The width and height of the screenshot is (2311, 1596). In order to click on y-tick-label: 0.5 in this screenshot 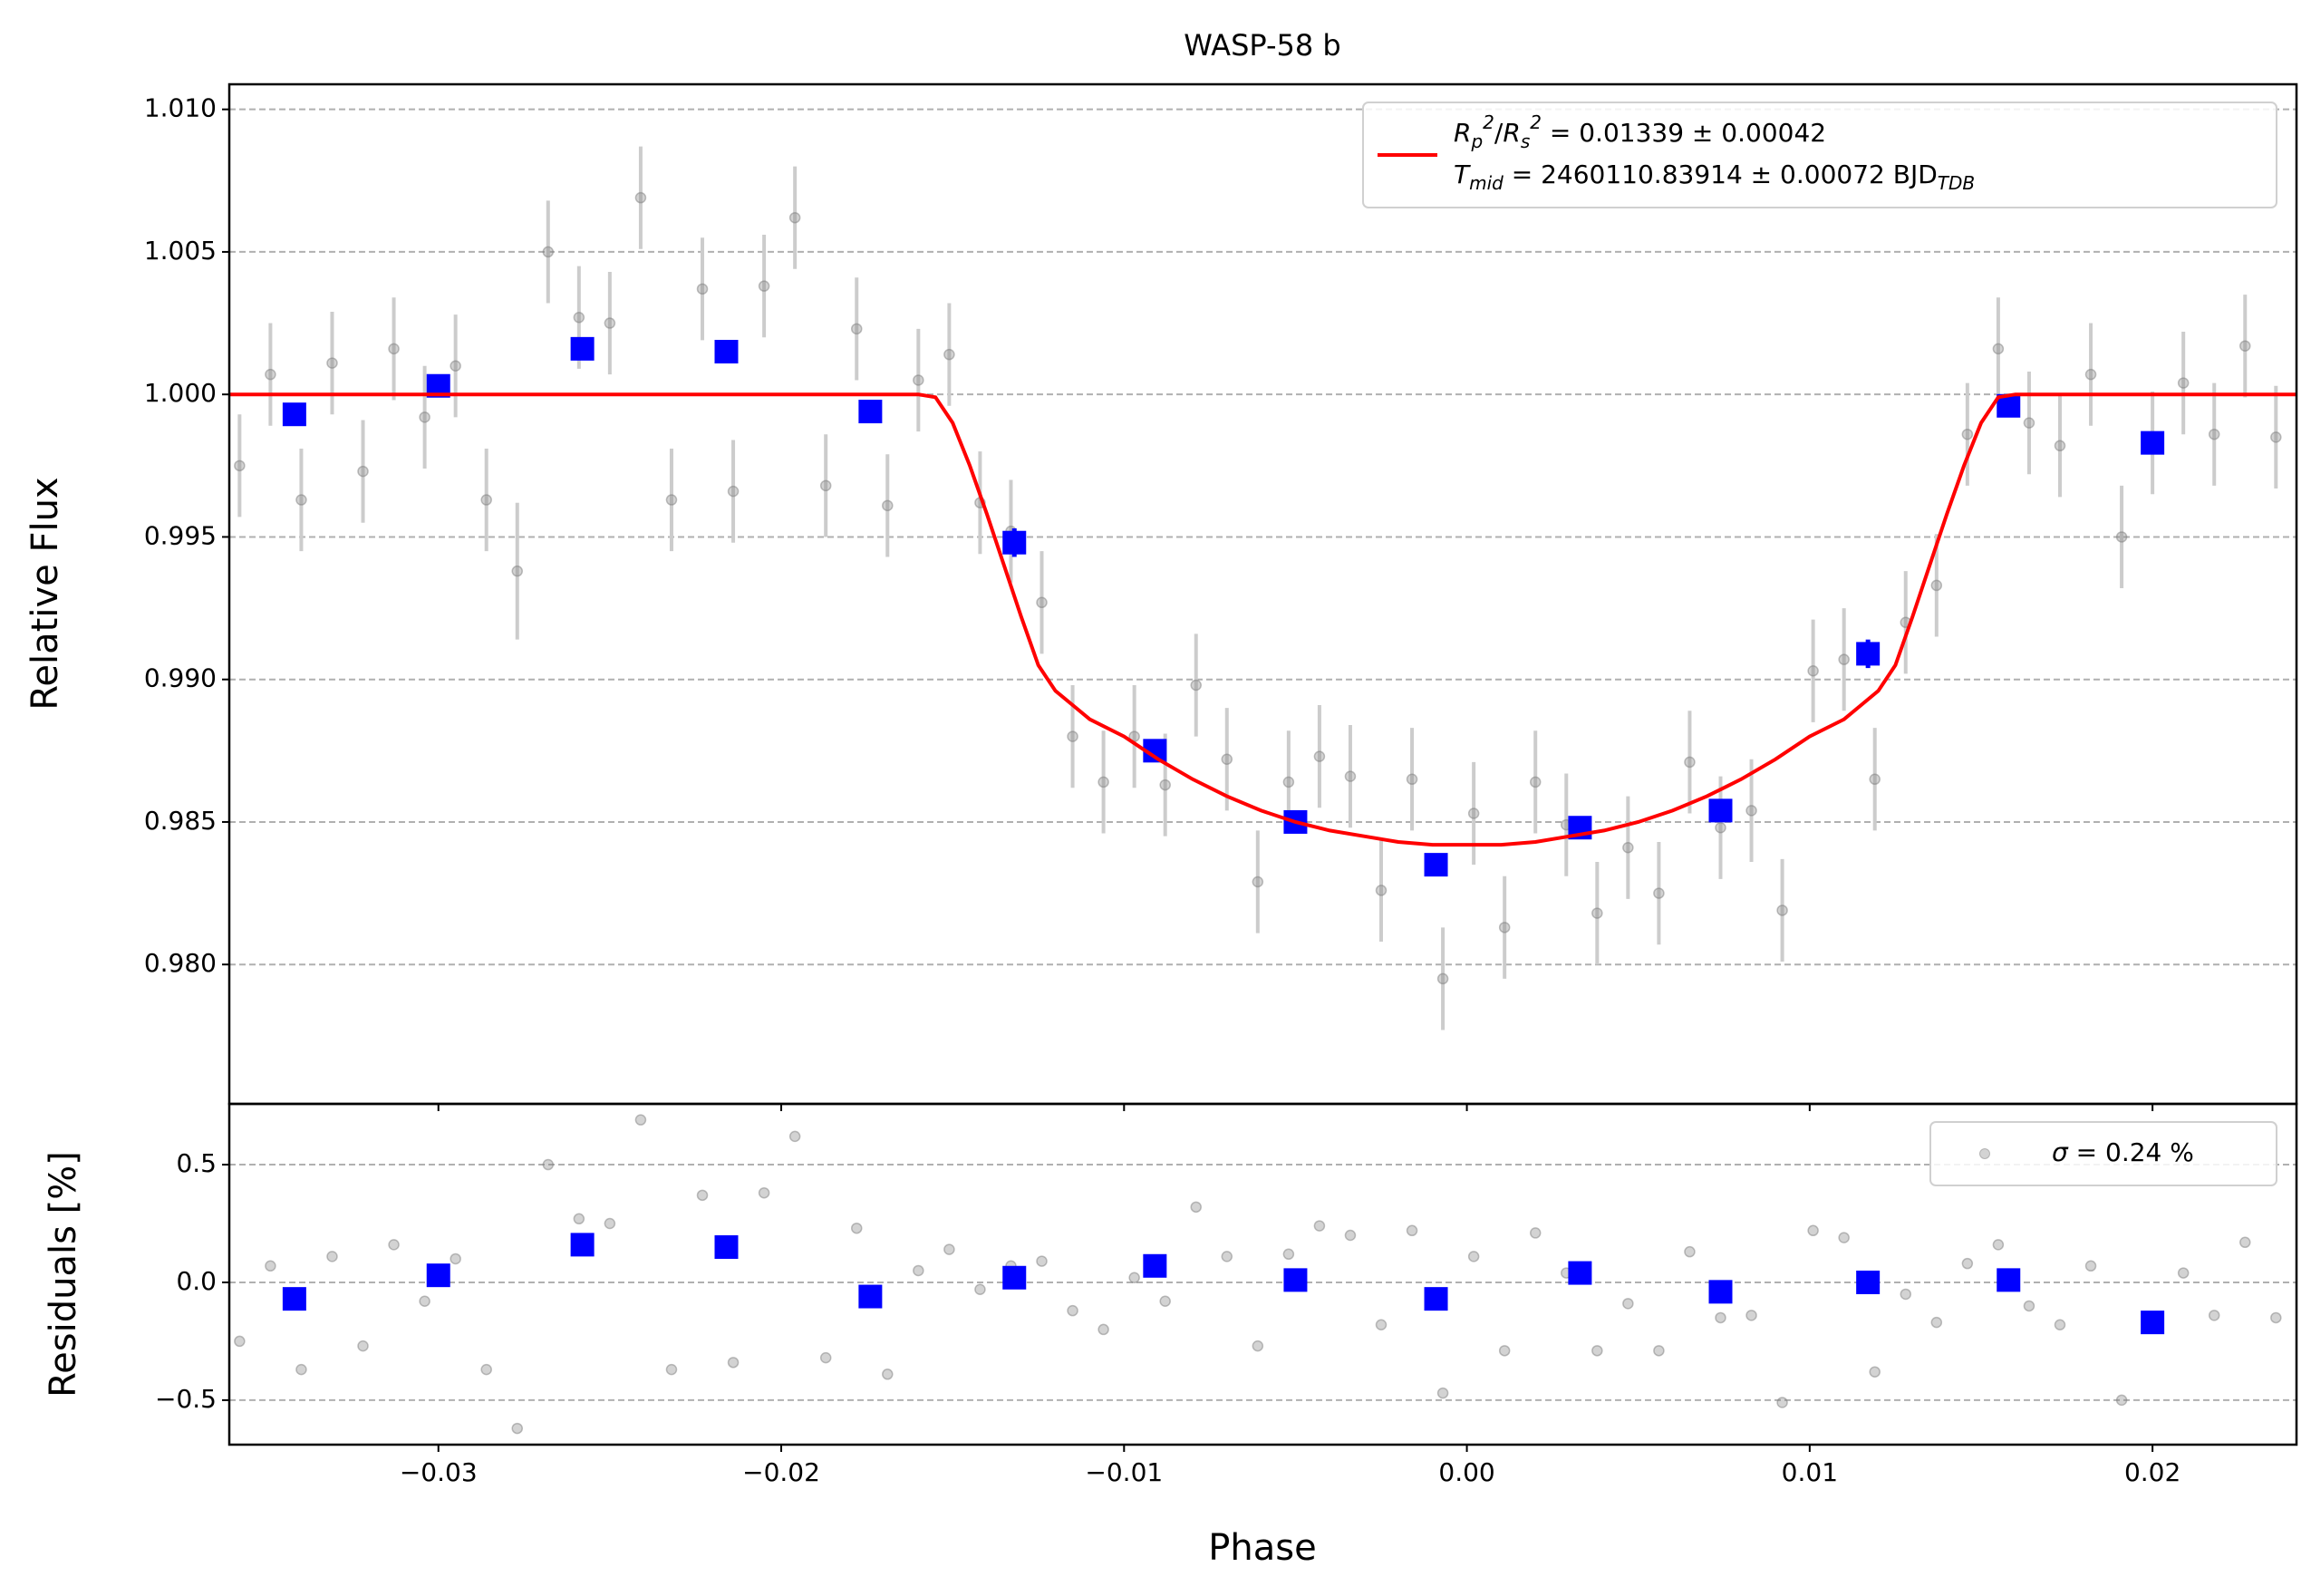, I will do `click(196, 1163)`.